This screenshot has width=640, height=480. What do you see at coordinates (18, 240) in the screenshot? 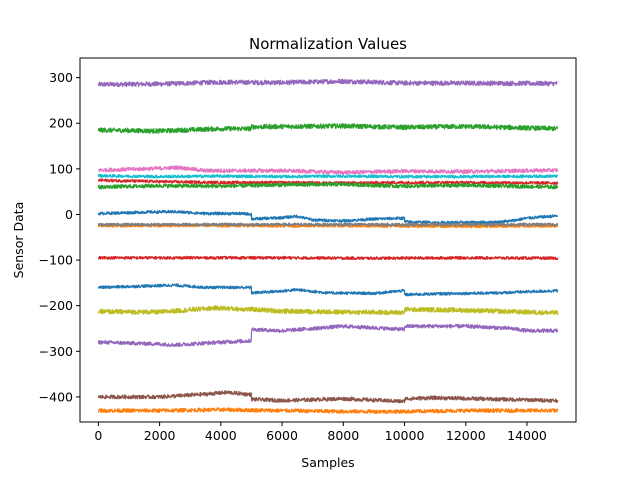
I see `y-axis-label: Sensor Data` at bounding box center [18, 240].